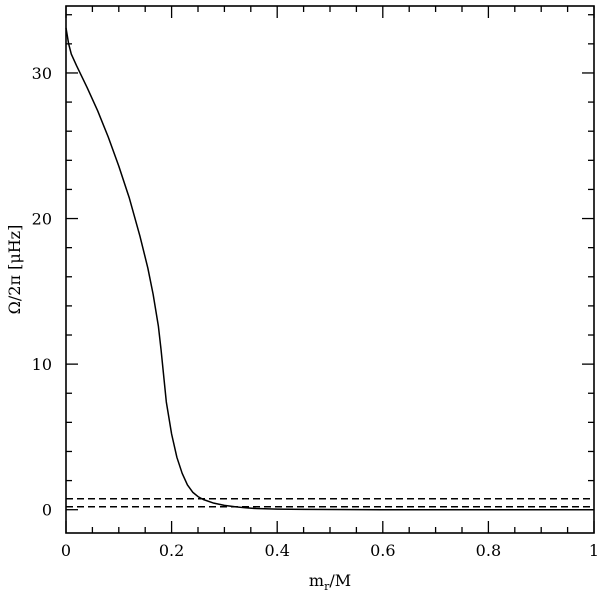 Image resolution: width=600 pixels, height=595 pixels. I want to click on x-tick-labels: 0 0.2 0.4 0.6 0.8 1, so click(330, 550).